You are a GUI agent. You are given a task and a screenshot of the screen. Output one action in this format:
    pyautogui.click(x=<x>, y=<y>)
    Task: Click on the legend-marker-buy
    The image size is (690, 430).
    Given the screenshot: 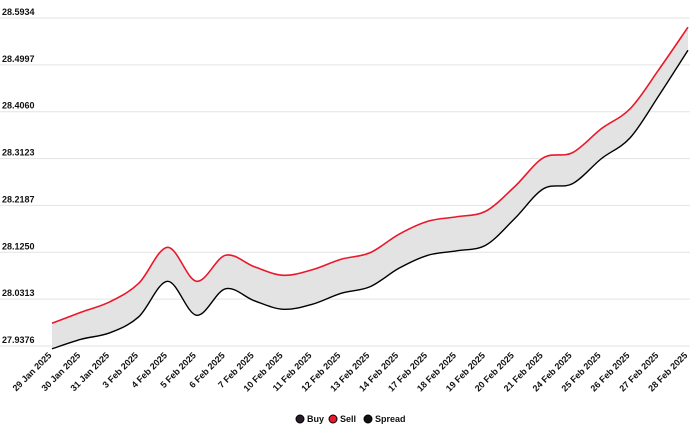 What is the action you would take?
    pyautogui.click(x=300, y=419)
    